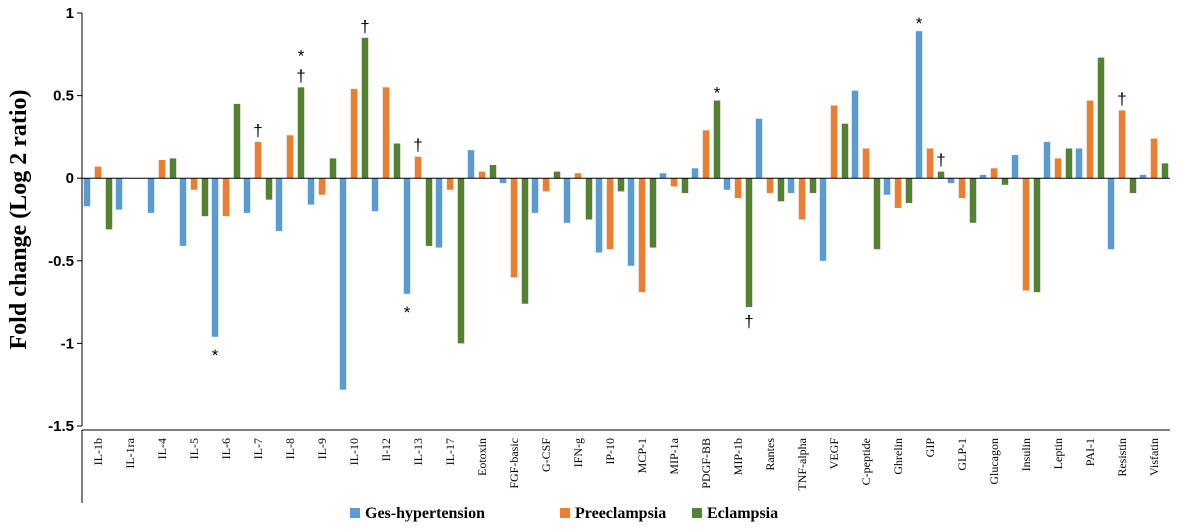  I want to click on x-tick-label: G-CSF, so click(546, 455).